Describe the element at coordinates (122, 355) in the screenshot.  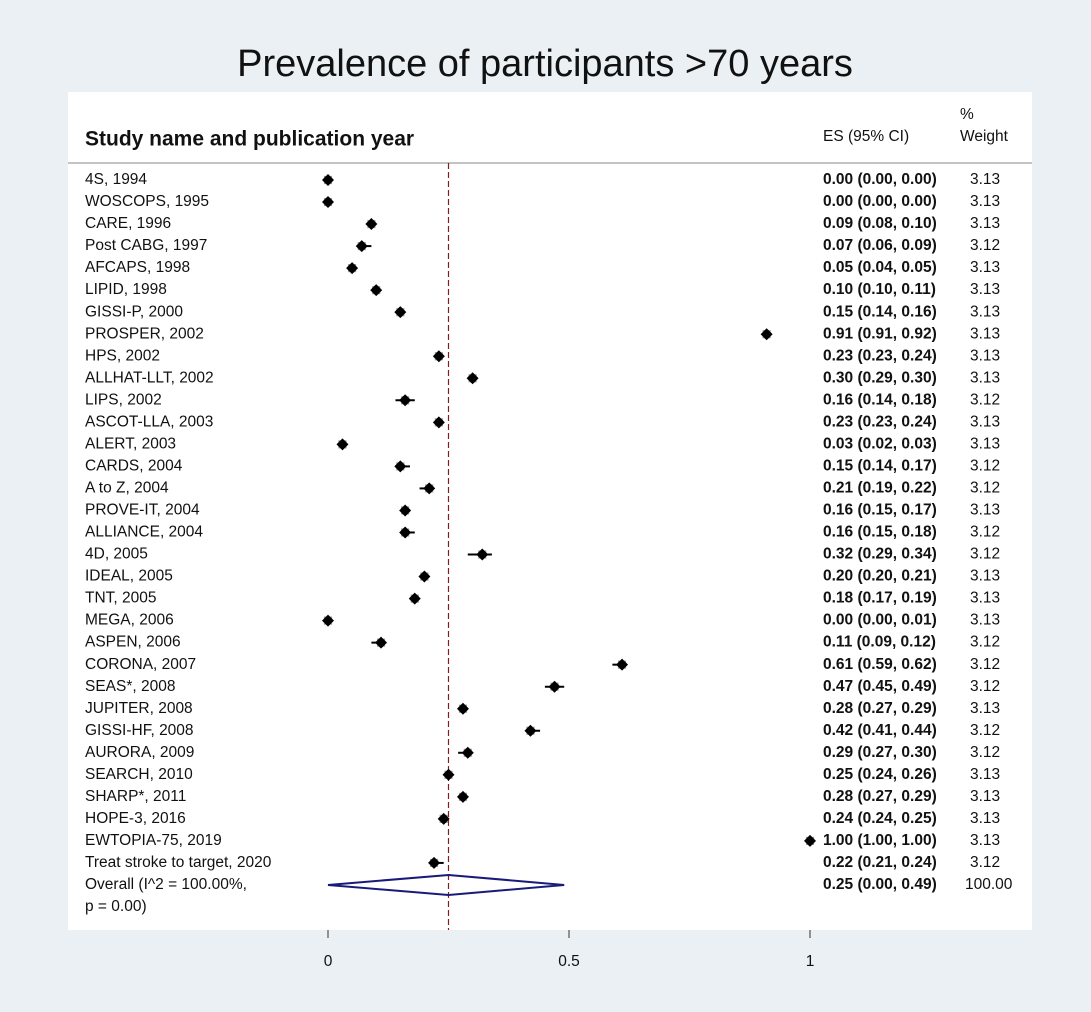
I see `study-label: HPS, 2002` at that location.